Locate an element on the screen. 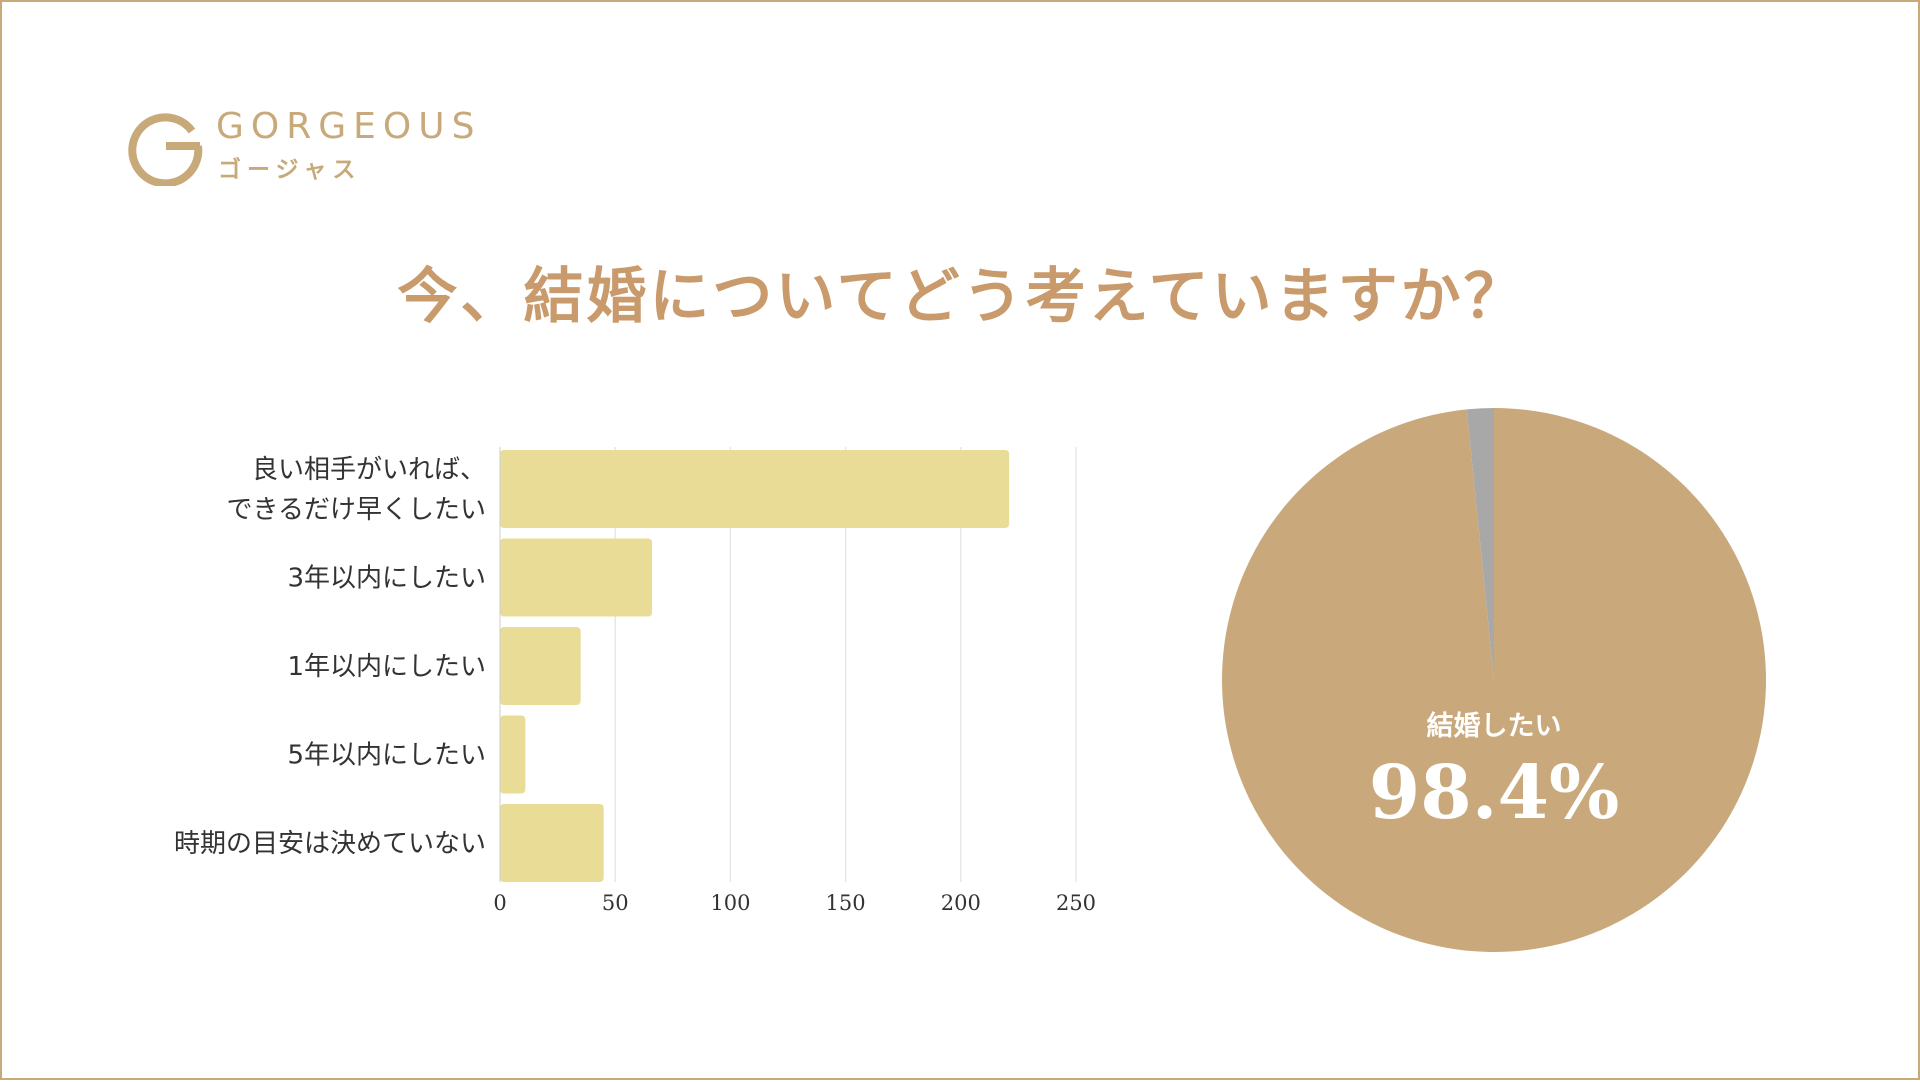 The image size is (1920, 1082). pie-slice-value: 98.4% is located at coordinates (1494, 793).